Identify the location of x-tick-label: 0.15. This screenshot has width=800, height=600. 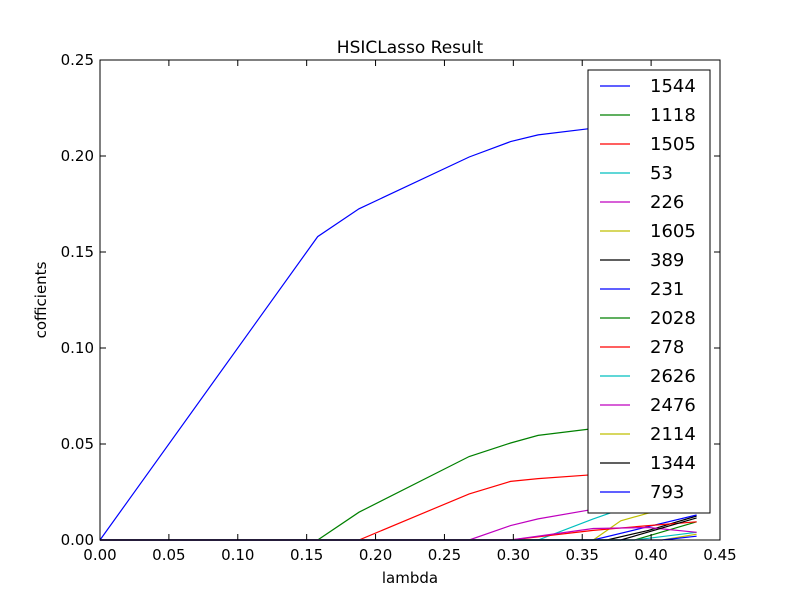
(306, 555).